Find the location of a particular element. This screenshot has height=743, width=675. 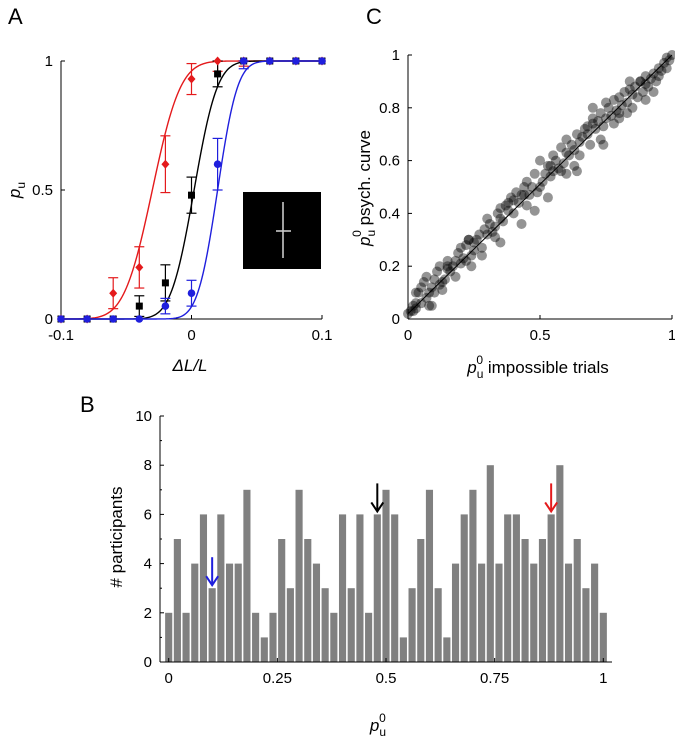

panel-b-y-tick-label: 8 is located at coordinates (148, 465).